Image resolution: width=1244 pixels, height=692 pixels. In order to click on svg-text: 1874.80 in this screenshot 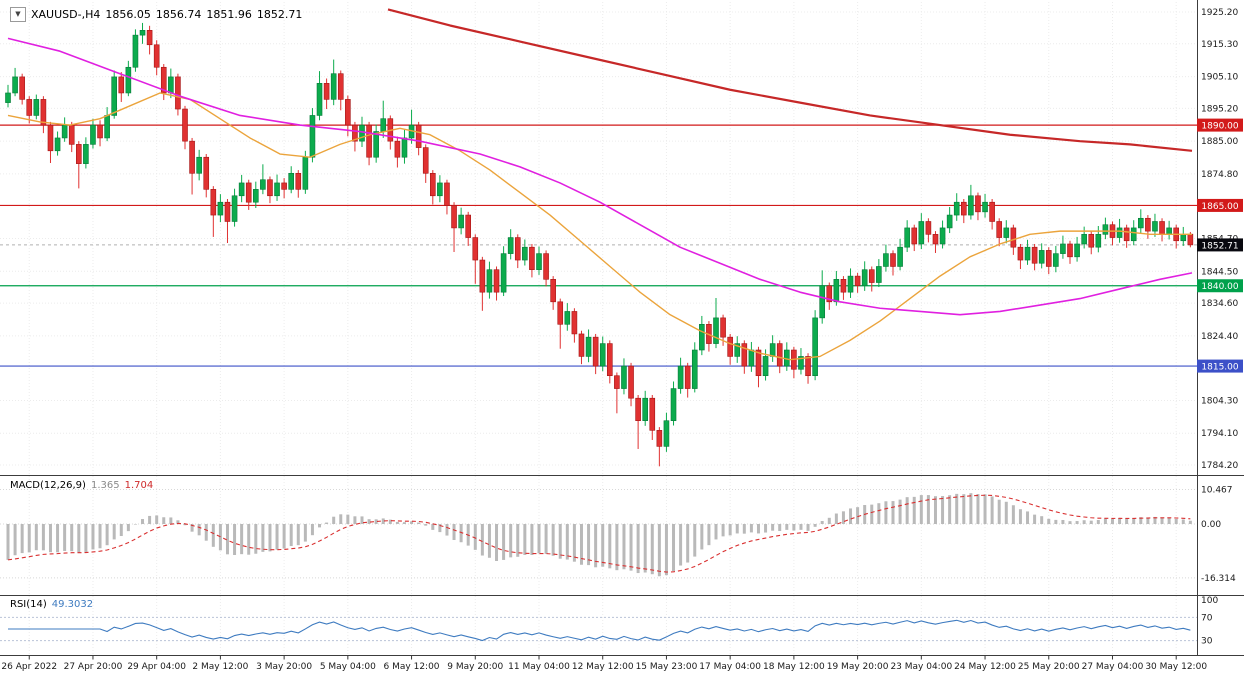, I will do `click(1219, 175)`.